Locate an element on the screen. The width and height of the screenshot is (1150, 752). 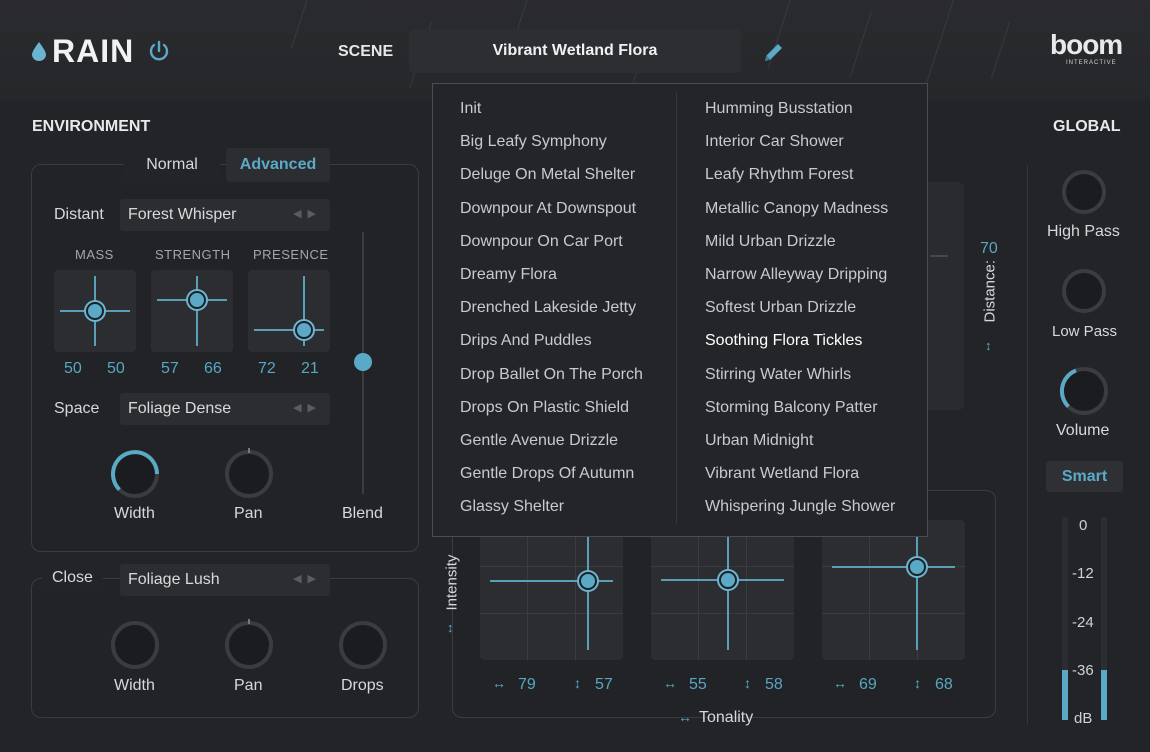
close-drops-knob is located at coordinates (363, 645).